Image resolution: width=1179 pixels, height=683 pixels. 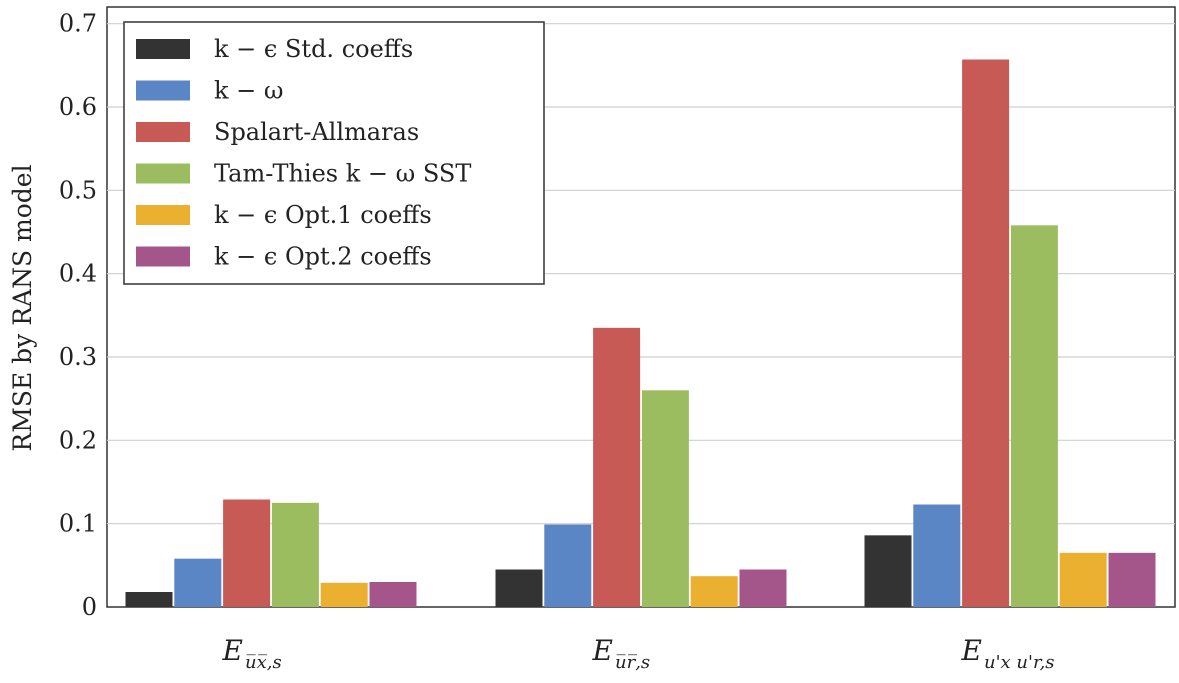 I want to click on legend-label: Tam-Thies k − ω SST, so click(x=342, y=174).